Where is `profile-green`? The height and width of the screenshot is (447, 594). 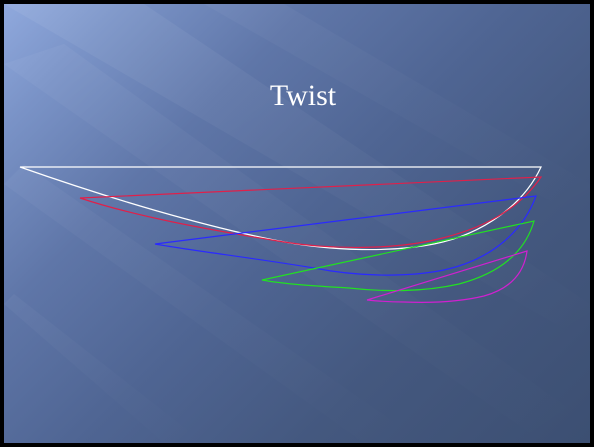 profile-green is located at coordinates (398, 256).